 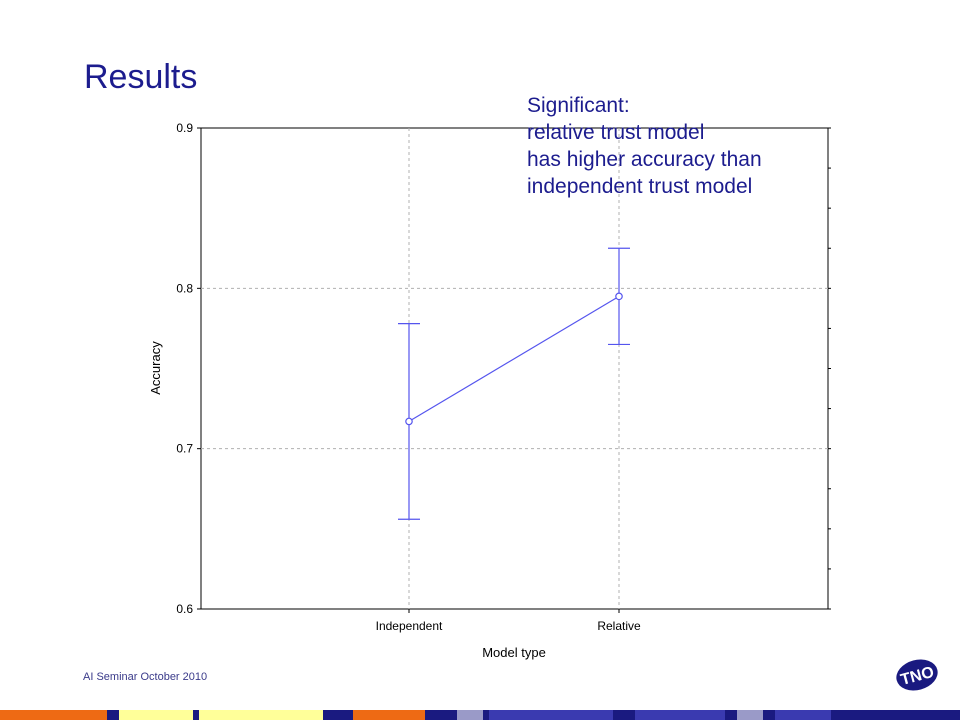 What do you see at coordinates (514, 652) in the screenshot?
I see `x-axis-label: Model type` at bounding box center [514, 652].